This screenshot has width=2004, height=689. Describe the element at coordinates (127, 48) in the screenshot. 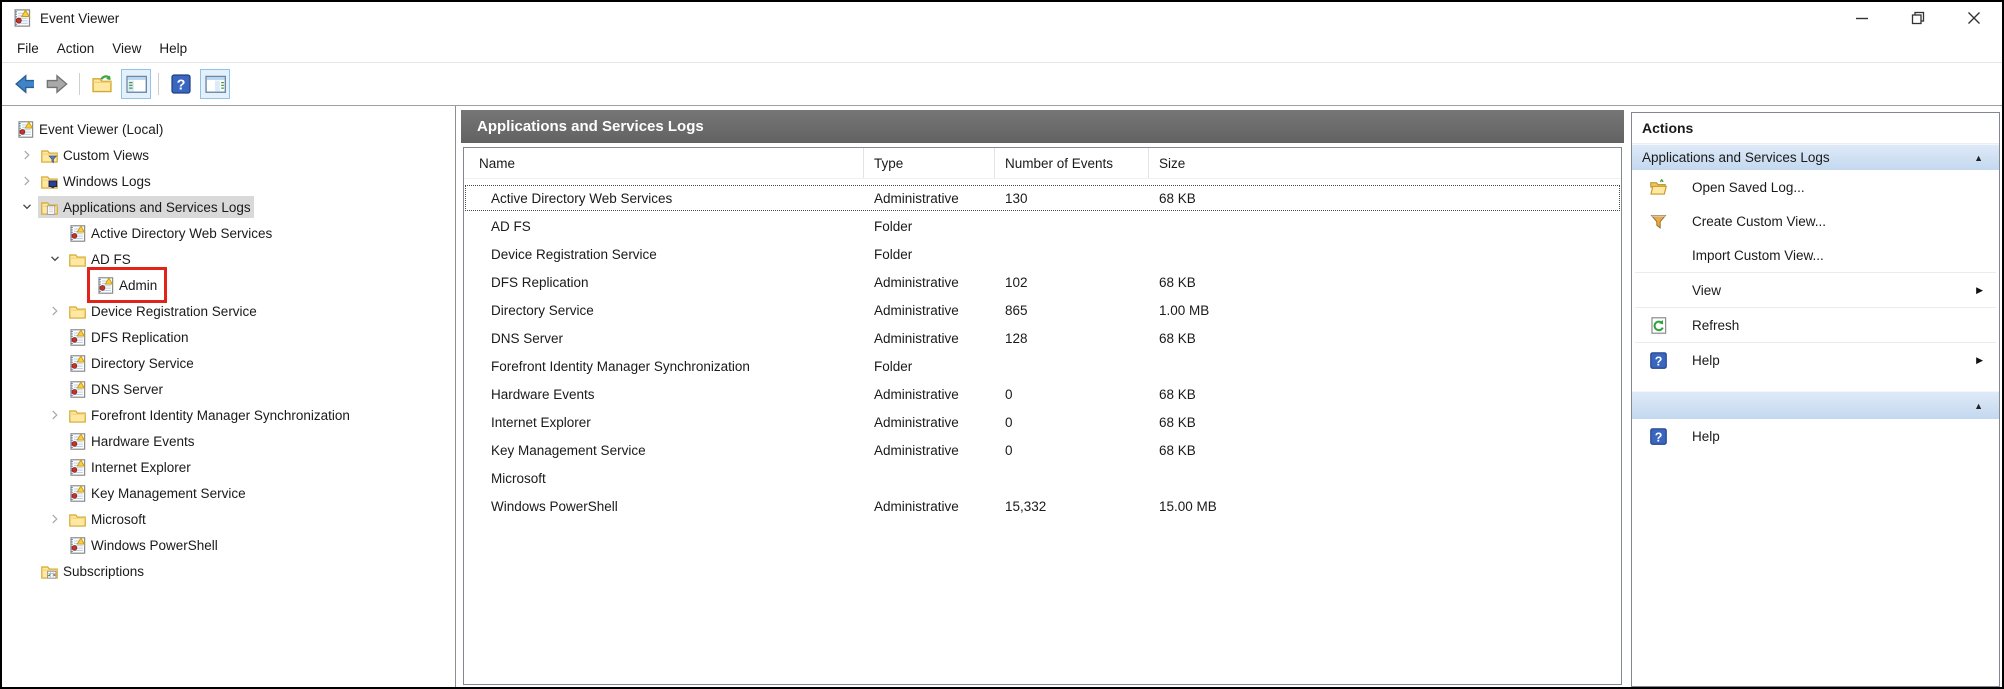

I see `menu-view: View` at that location.